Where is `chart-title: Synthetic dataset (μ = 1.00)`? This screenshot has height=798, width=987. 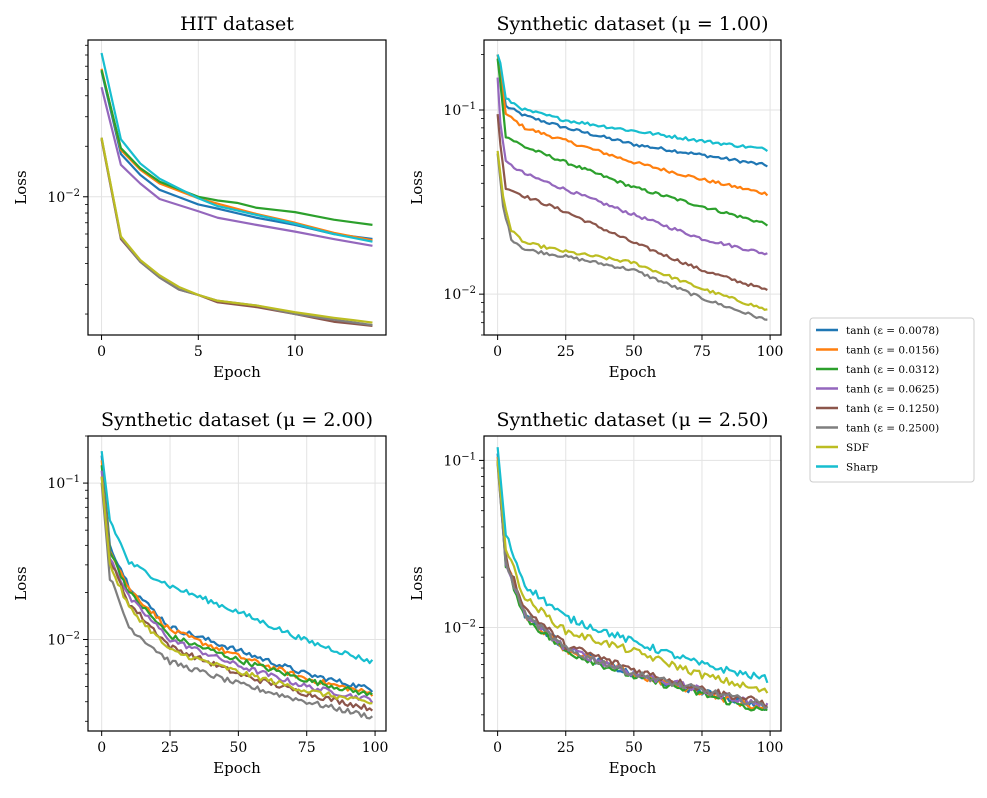 chart-title: Synthetic dataset (μ = 1.00) is located at coordinates (632, 24).